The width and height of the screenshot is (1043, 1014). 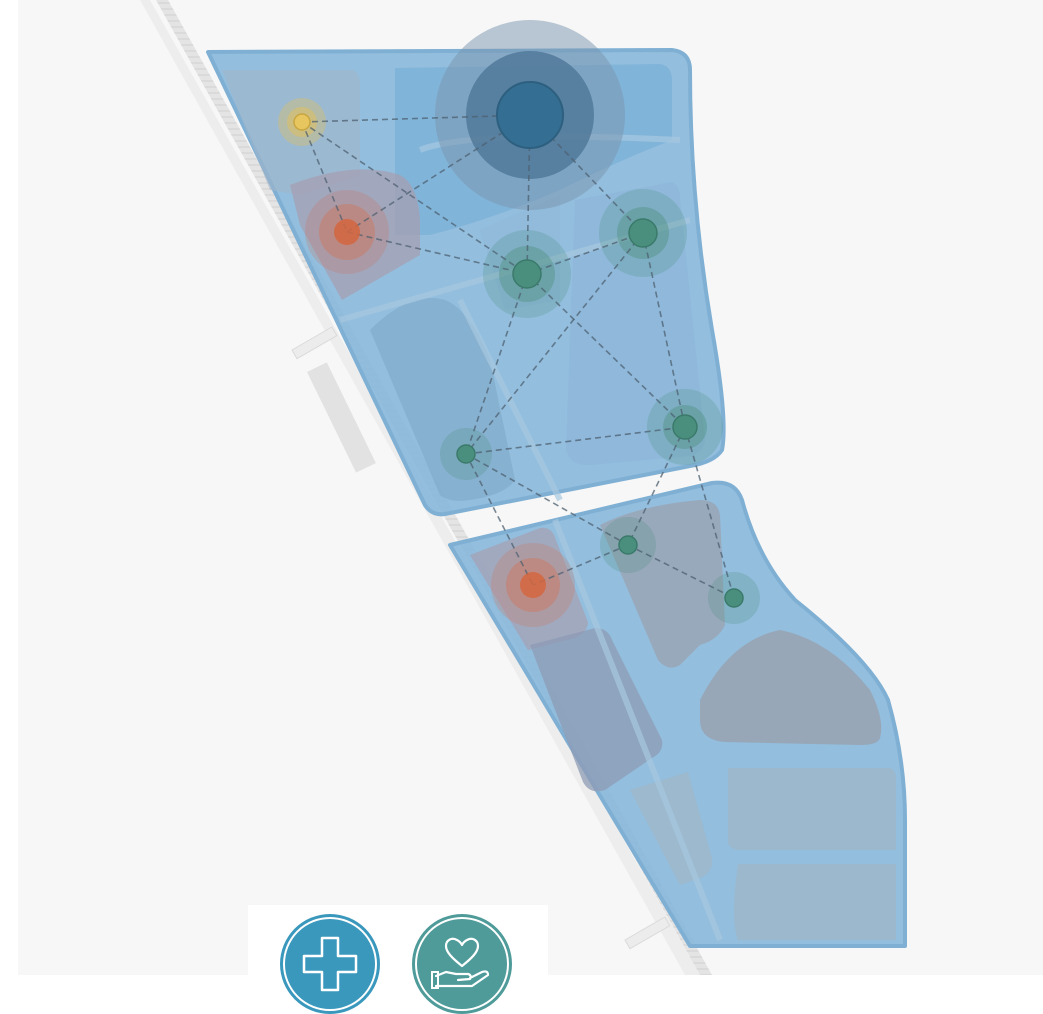 What do you see at coordinates (530, 115) in the screenshot?
I see `hub-node` at bounding box center [530, 115].